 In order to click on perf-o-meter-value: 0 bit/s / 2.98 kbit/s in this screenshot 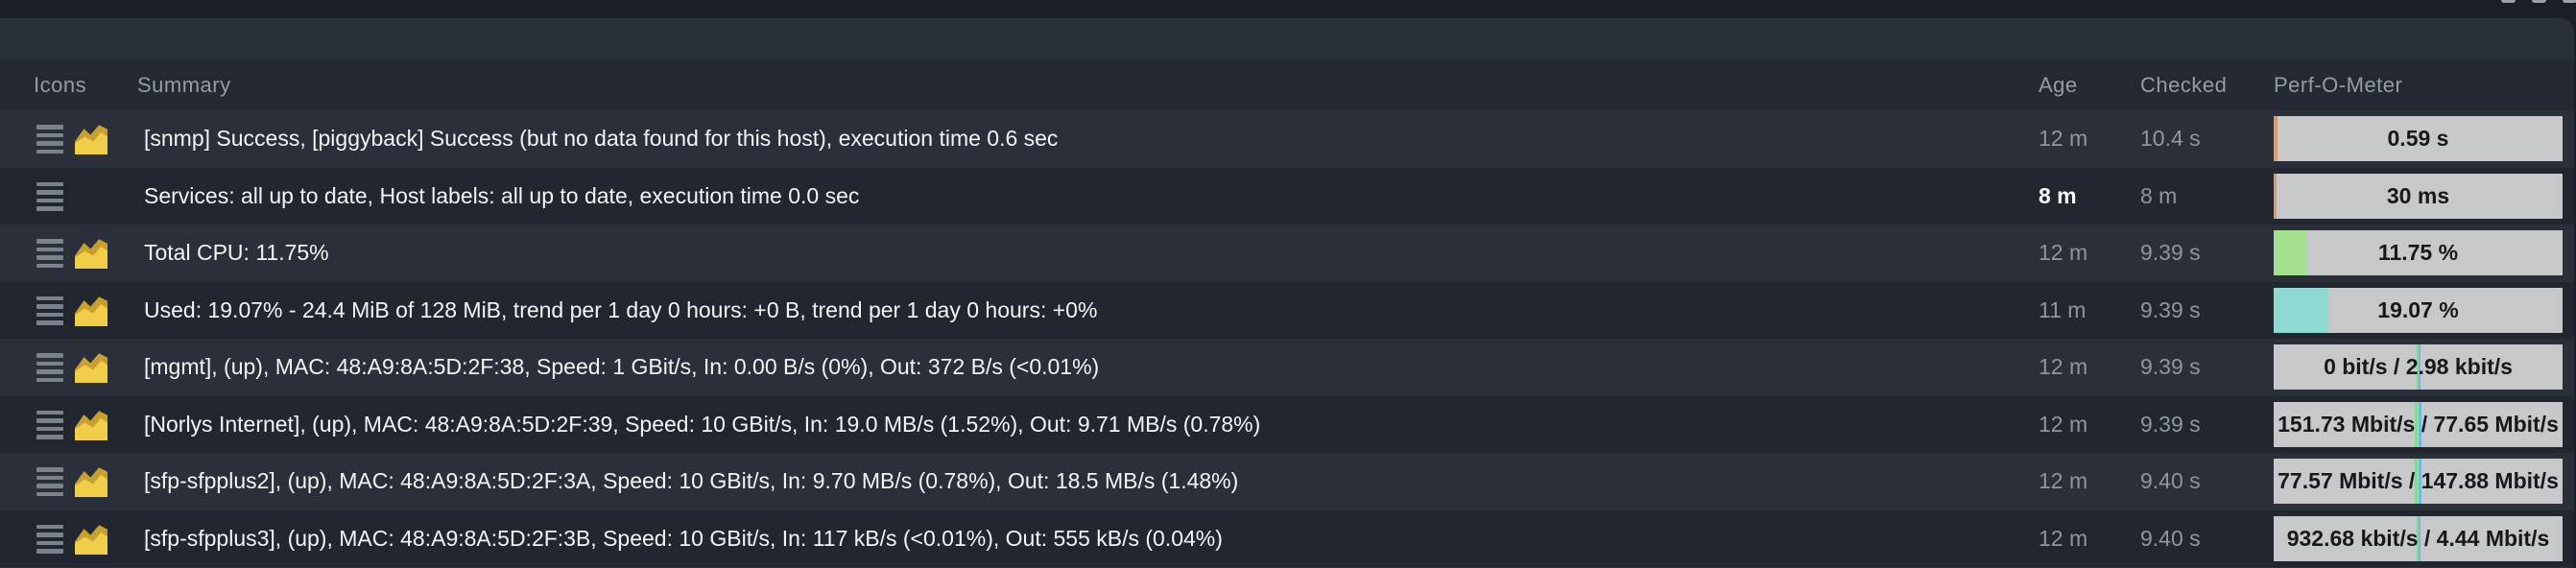, I will do `click(2418, 366)`.